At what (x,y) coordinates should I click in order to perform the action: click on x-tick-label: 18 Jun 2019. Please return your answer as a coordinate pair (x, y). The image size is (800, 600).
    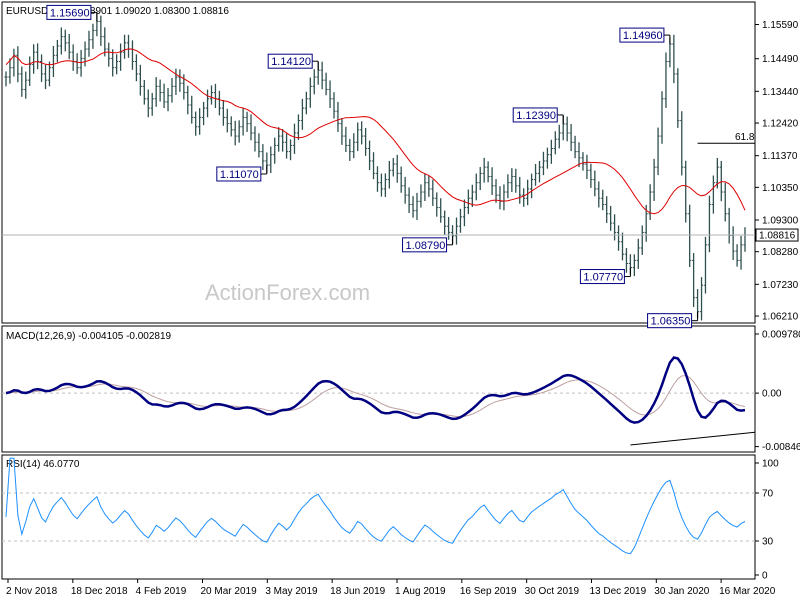
    Looking at the image, I should click on (357, 591).